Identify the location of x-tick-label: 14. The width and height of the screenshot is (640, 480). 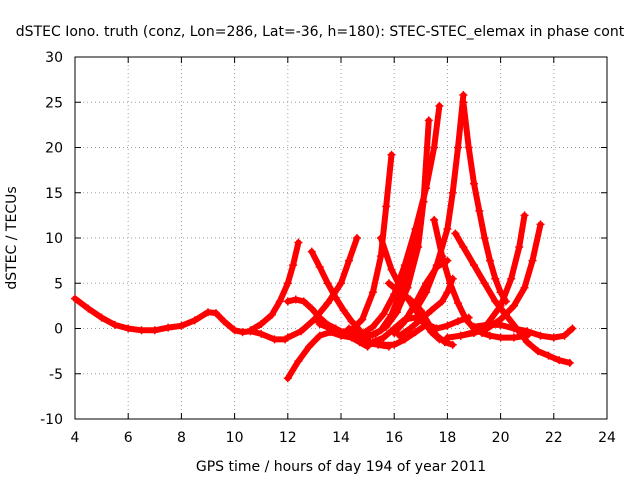
(341, 438).